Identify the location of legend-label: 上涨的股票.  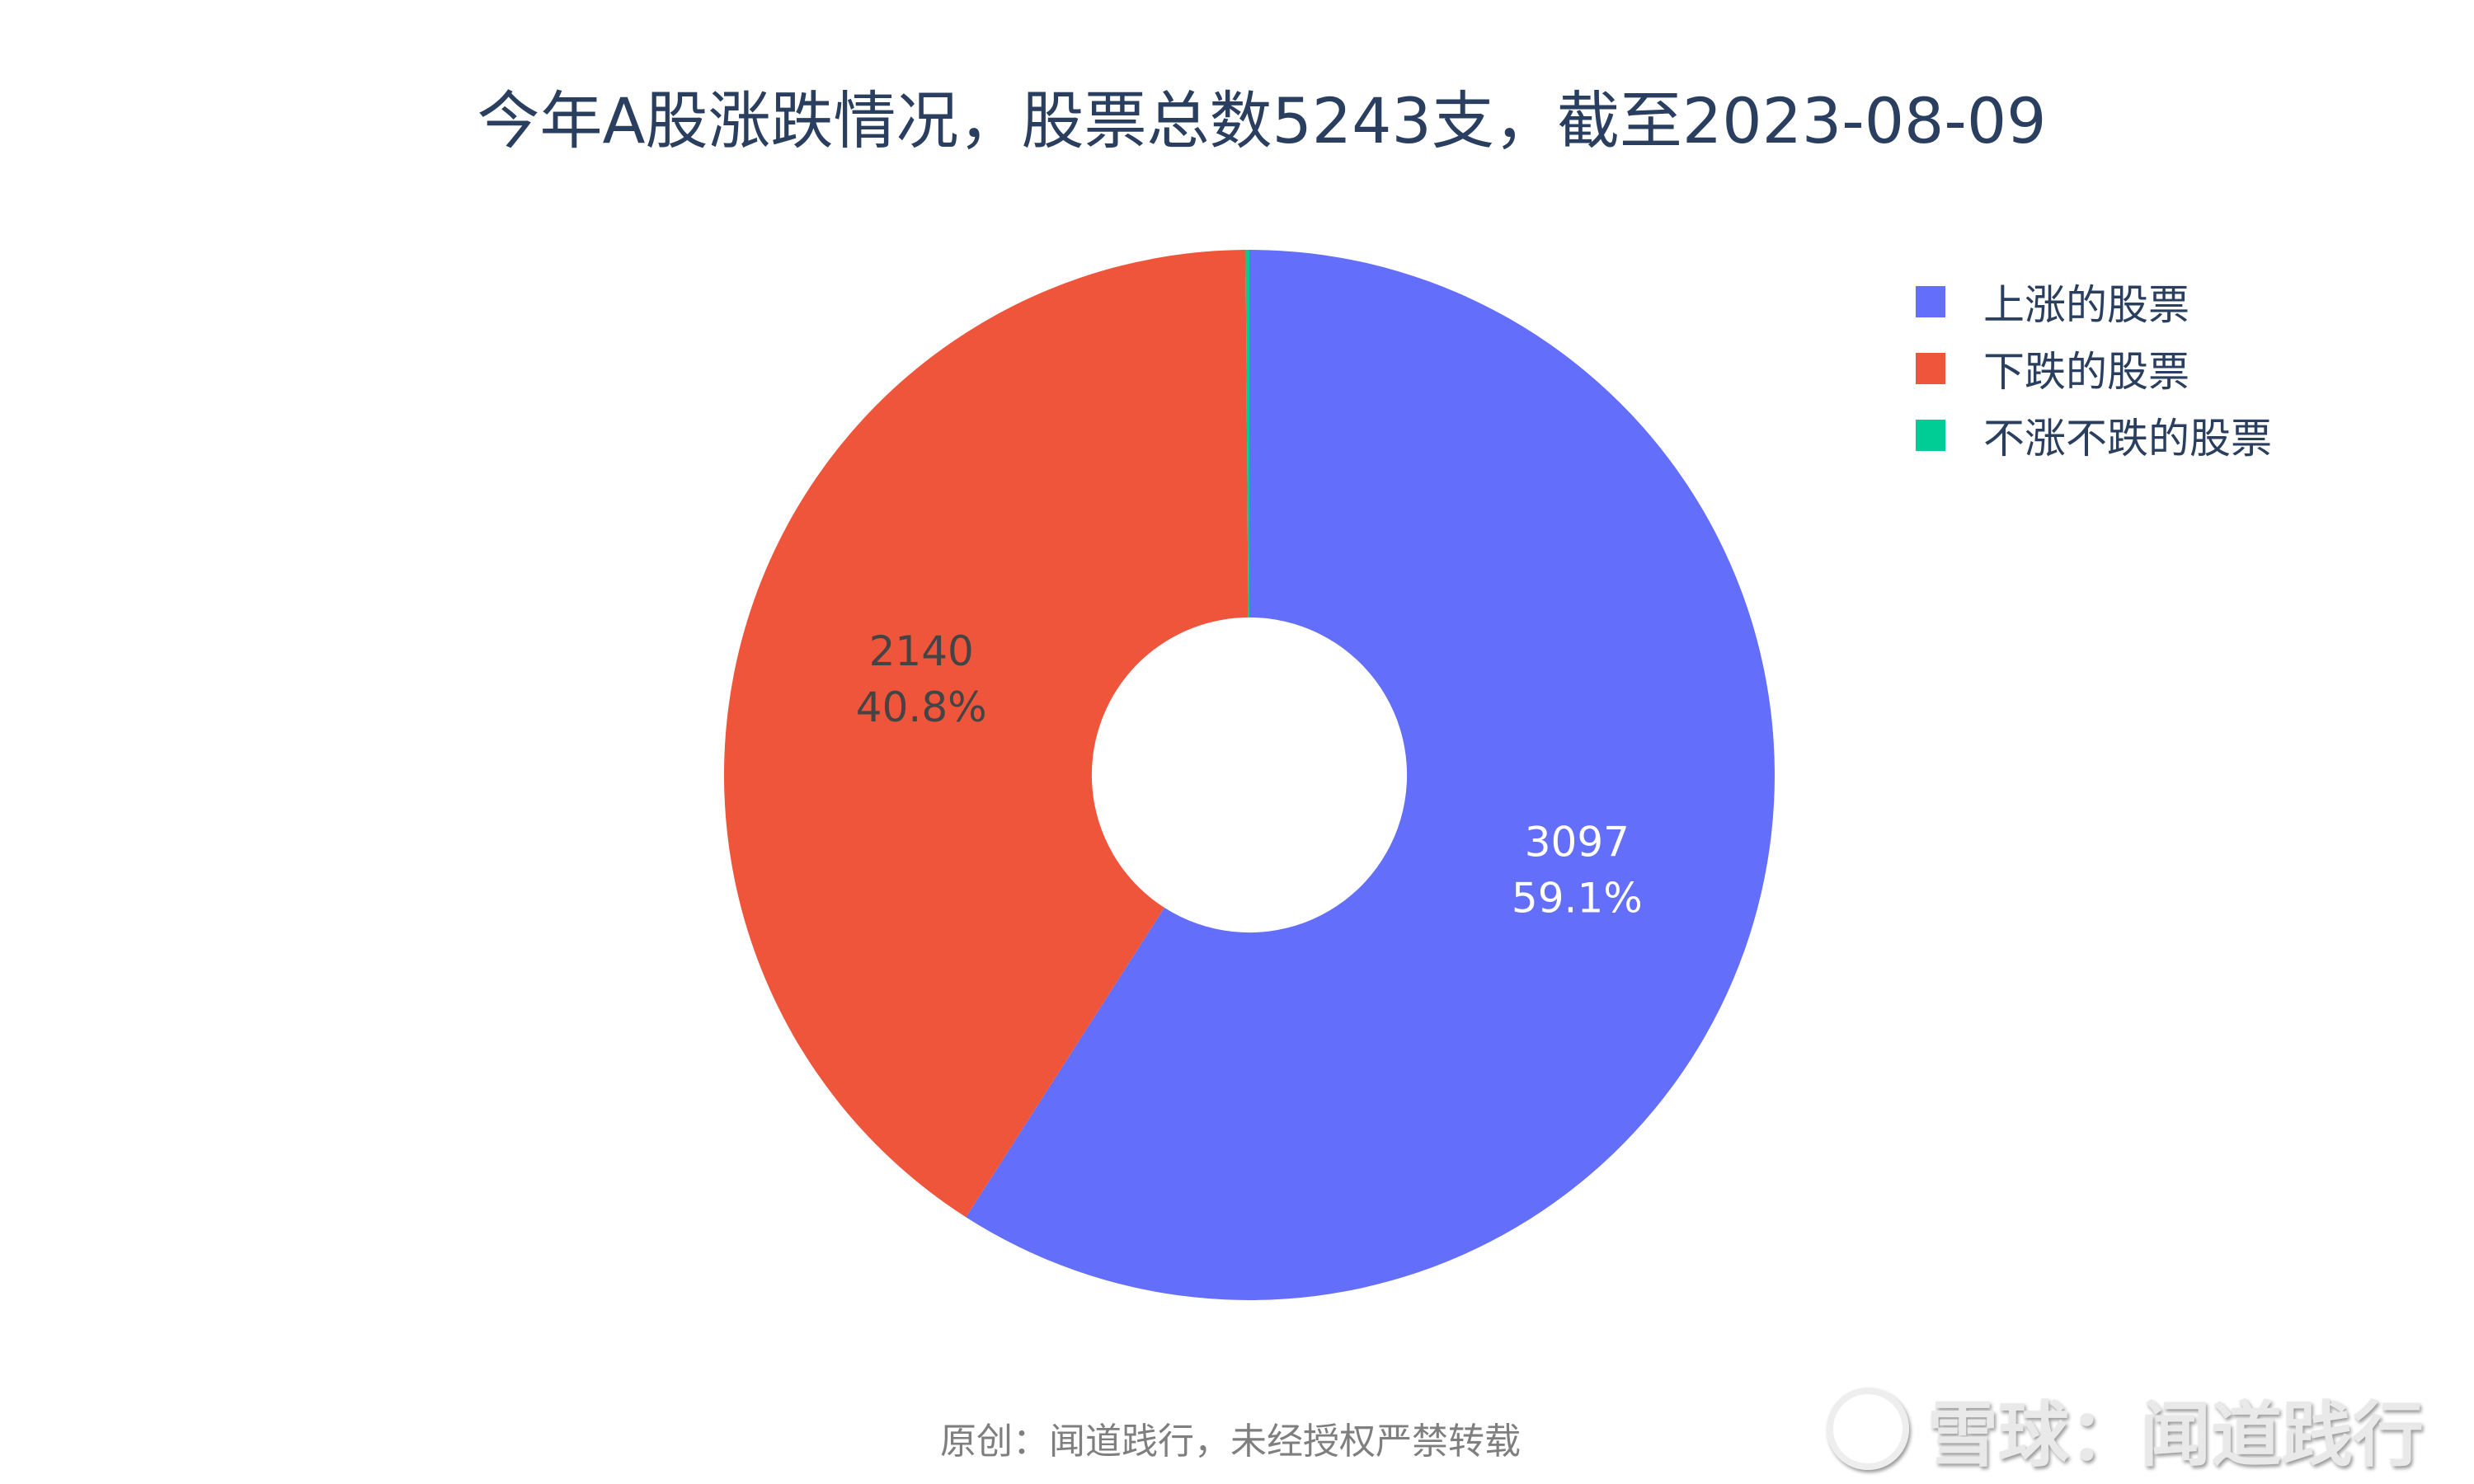
(2086, 304).